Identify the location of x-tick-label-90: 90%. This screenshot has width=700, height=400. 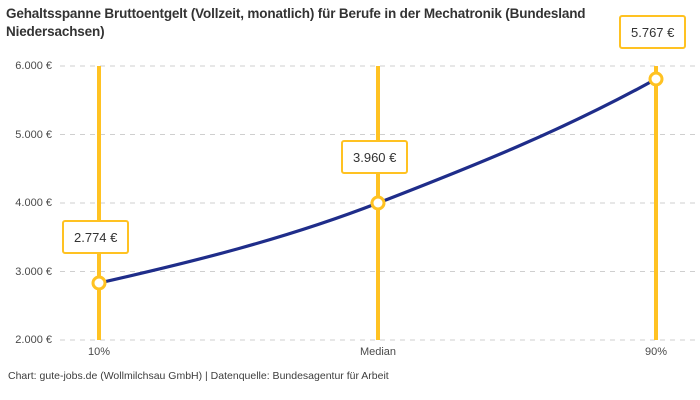
(656, 352).